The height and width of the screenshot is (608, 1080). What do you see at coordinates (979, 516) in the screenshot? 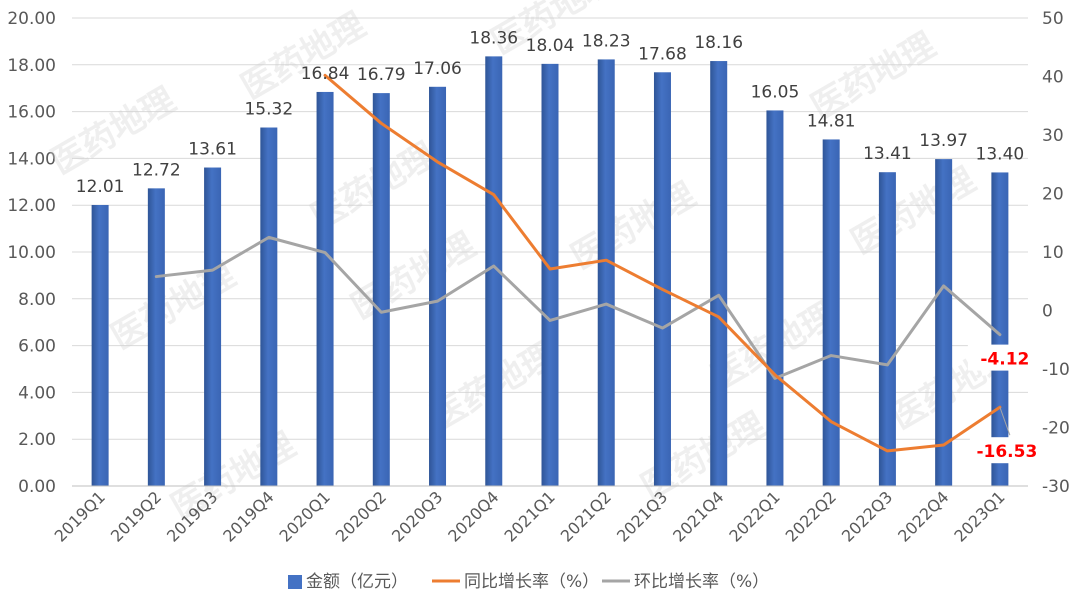
I see `x-axis-tick-label: 2023Q1` at bounding box center [979, 516].